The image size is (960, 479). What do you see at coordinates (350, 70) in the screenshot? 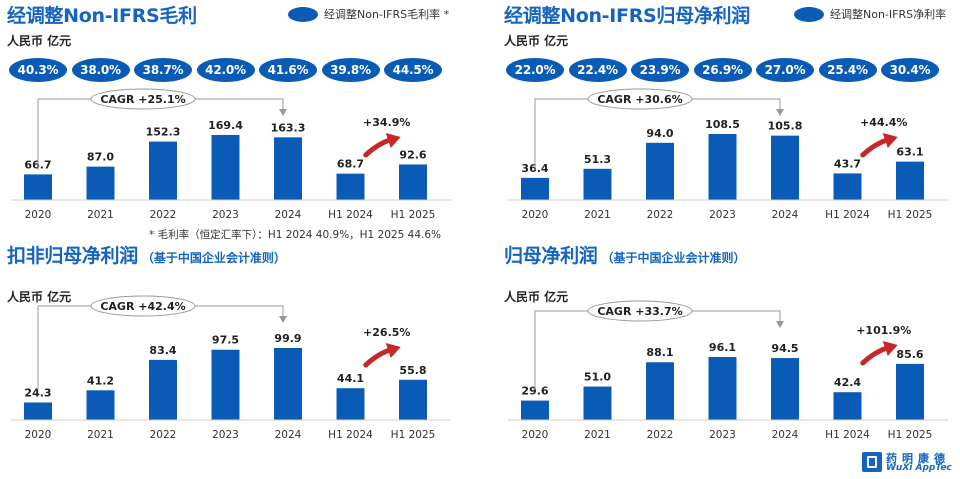
I see `margin-pill: 39.8%` at bounding box center [350, 70].